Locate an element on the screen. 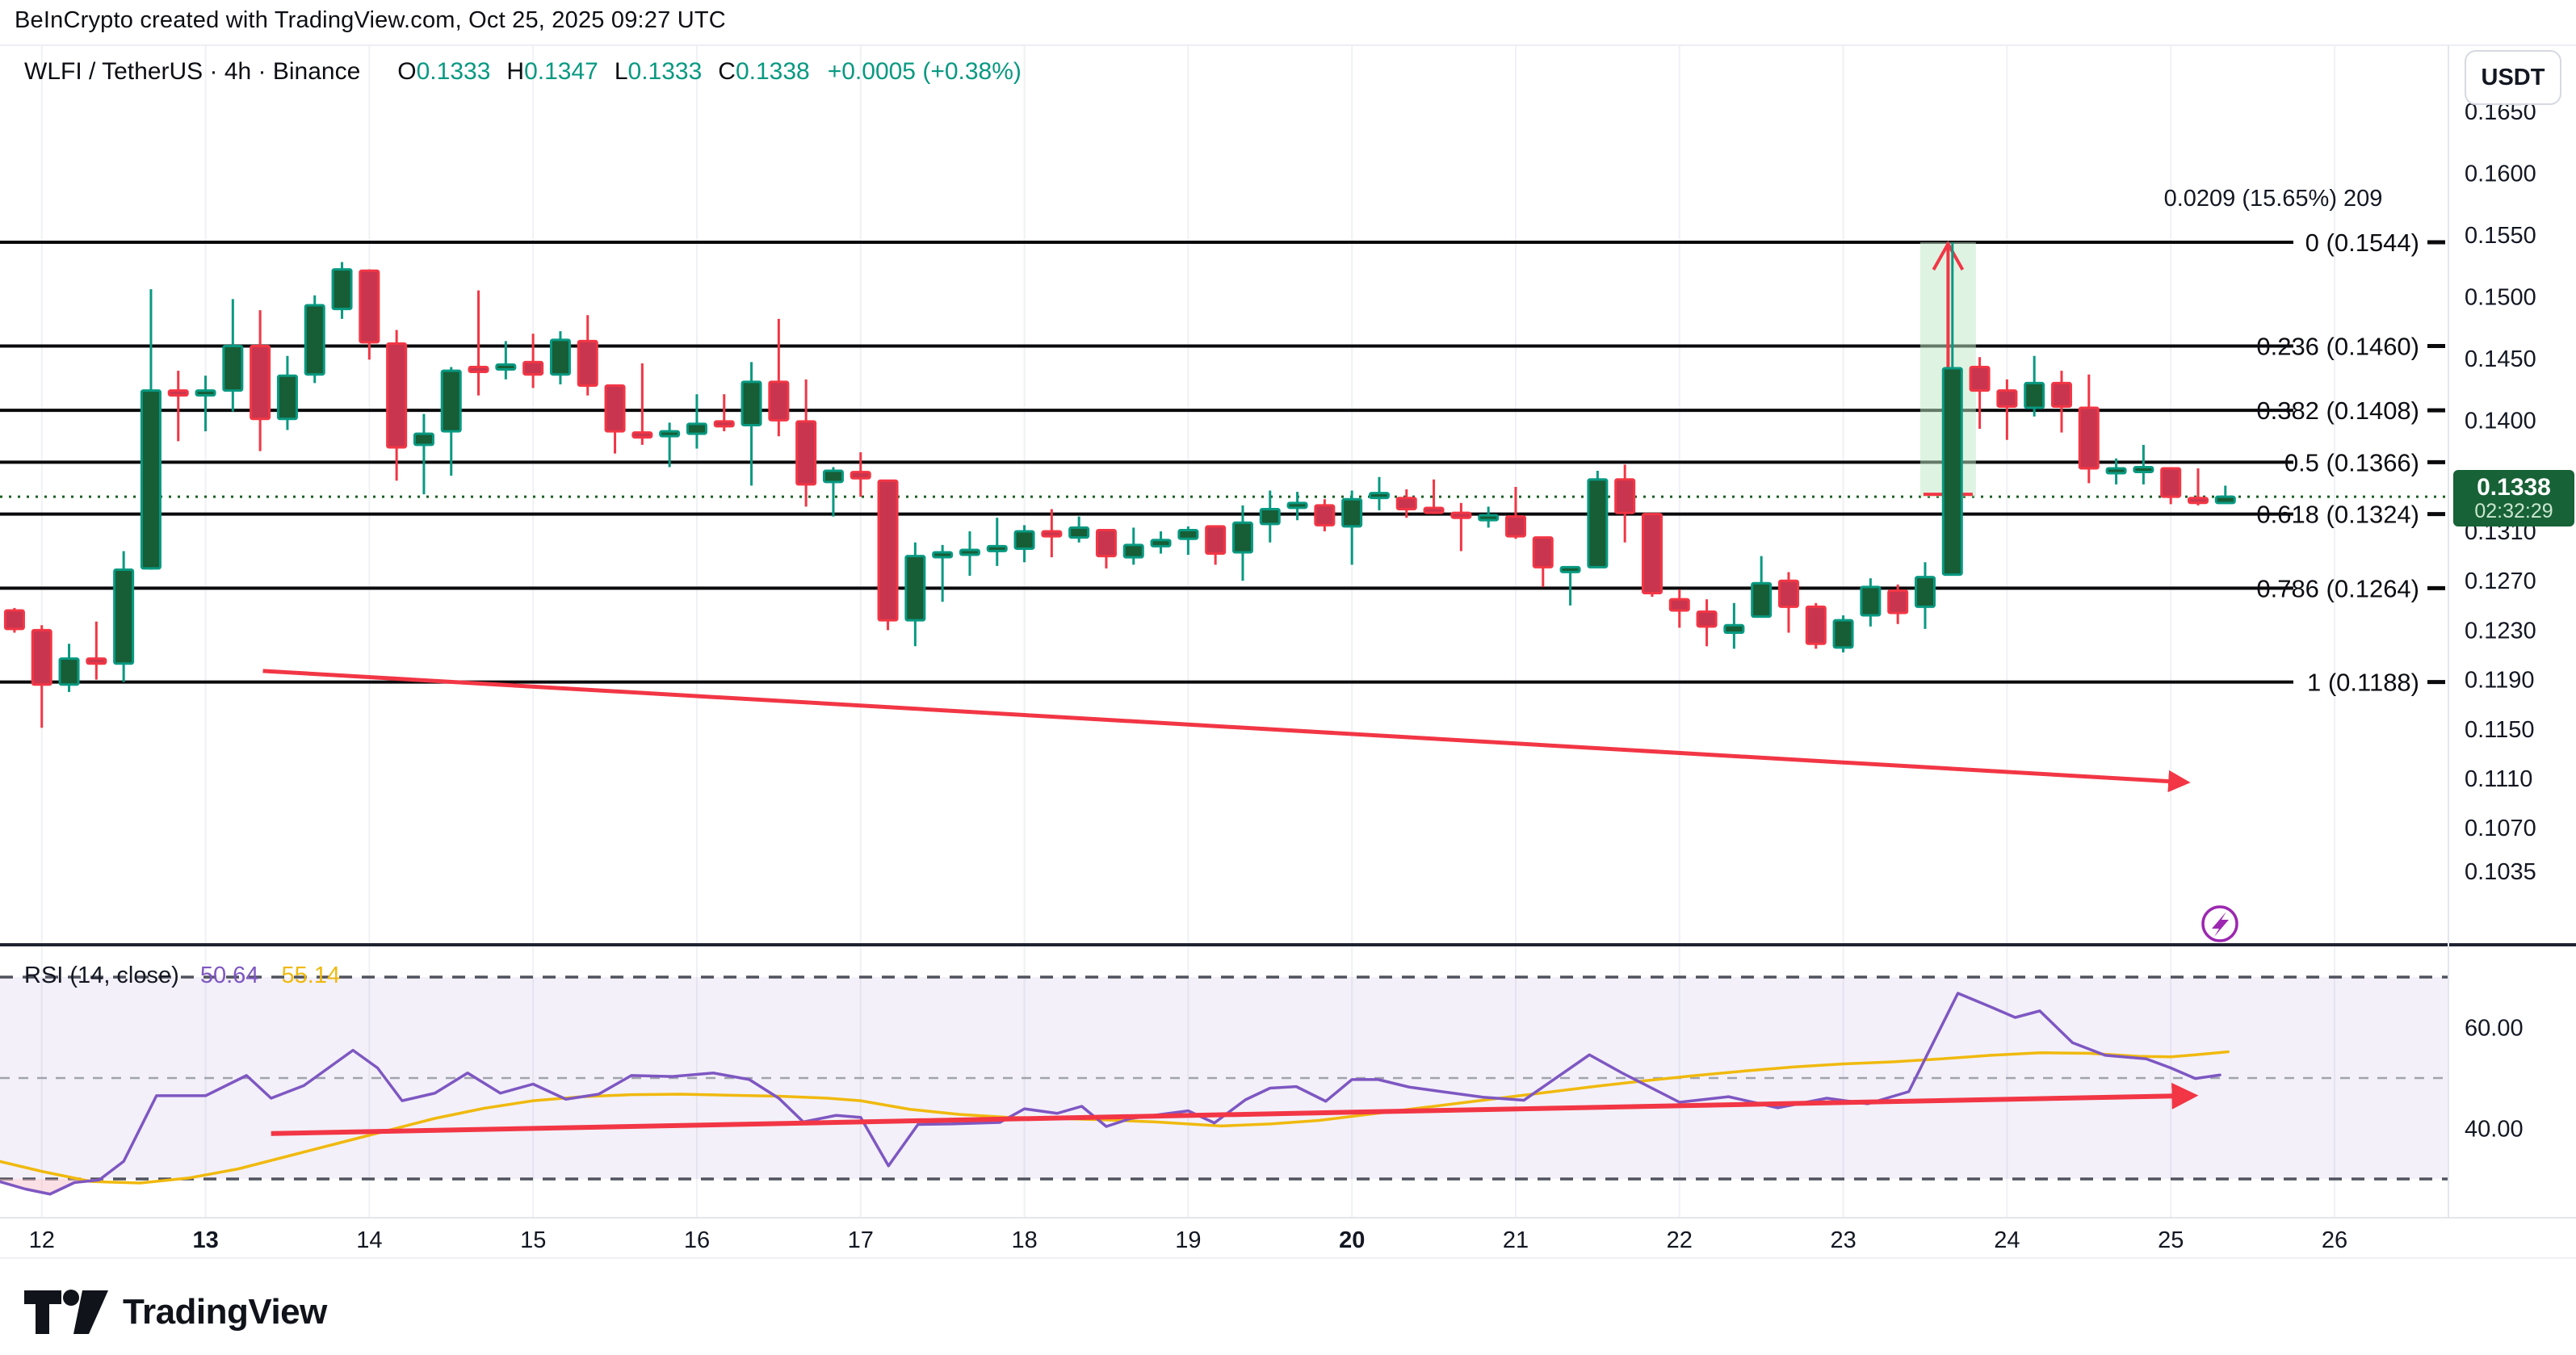  rsi-oversold-fill is located at coordinates (53, 1186).